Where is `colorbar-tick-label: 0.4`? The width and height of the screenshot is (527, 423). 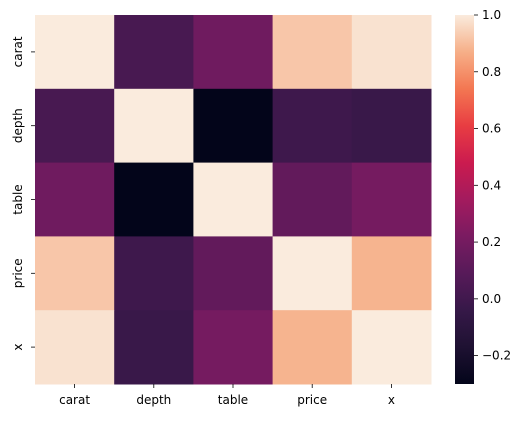
colorbar-tick-label: 0.4 is located at coordinates (491, 185).